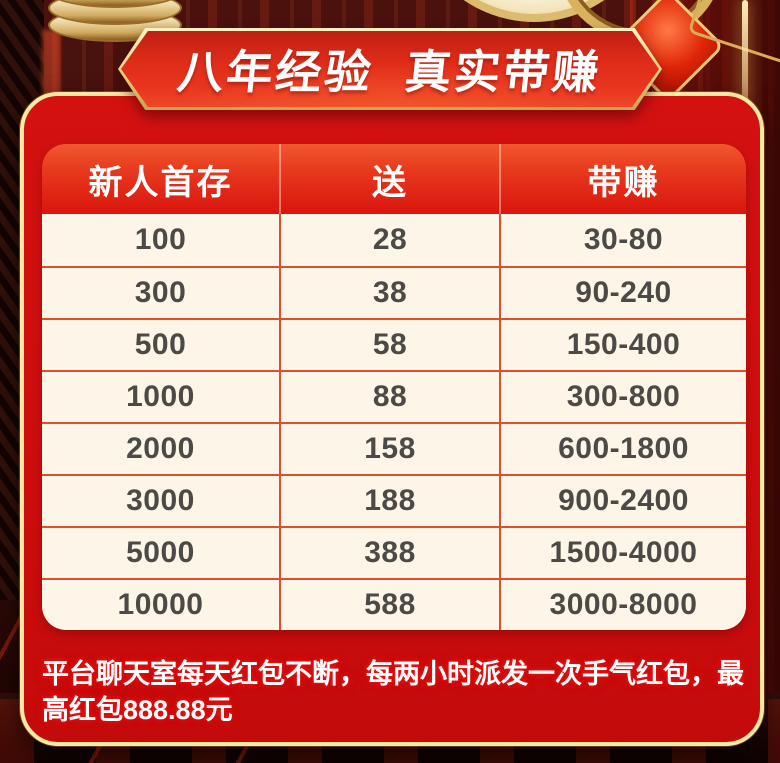  I want to click on bonus-table-header: 新人首存 送 带赚, so click(394, 179).